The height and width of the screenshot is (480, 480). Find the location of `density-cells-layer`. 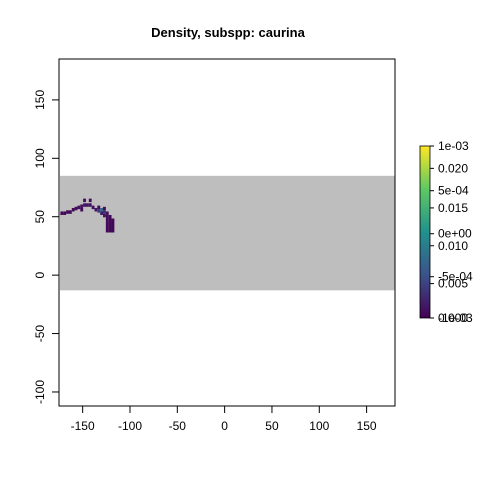

density-cells-layer is located at coordinates (87, 215).